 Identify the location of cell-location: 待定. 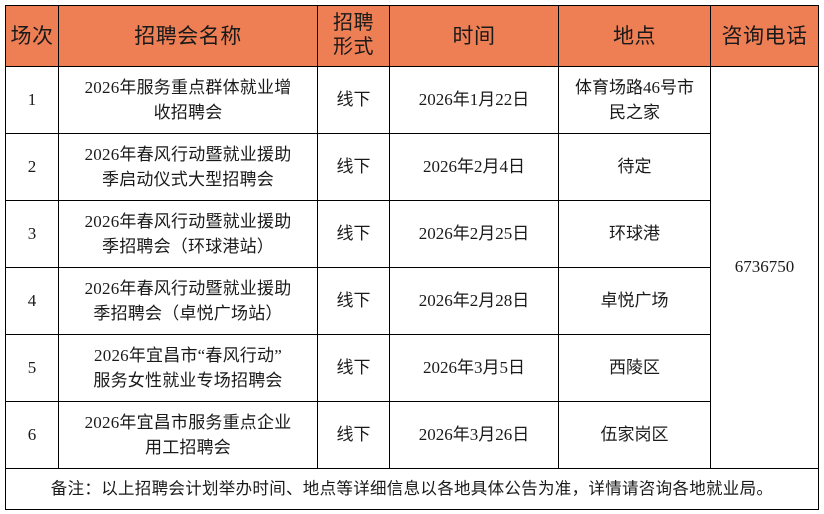
(634, 167).